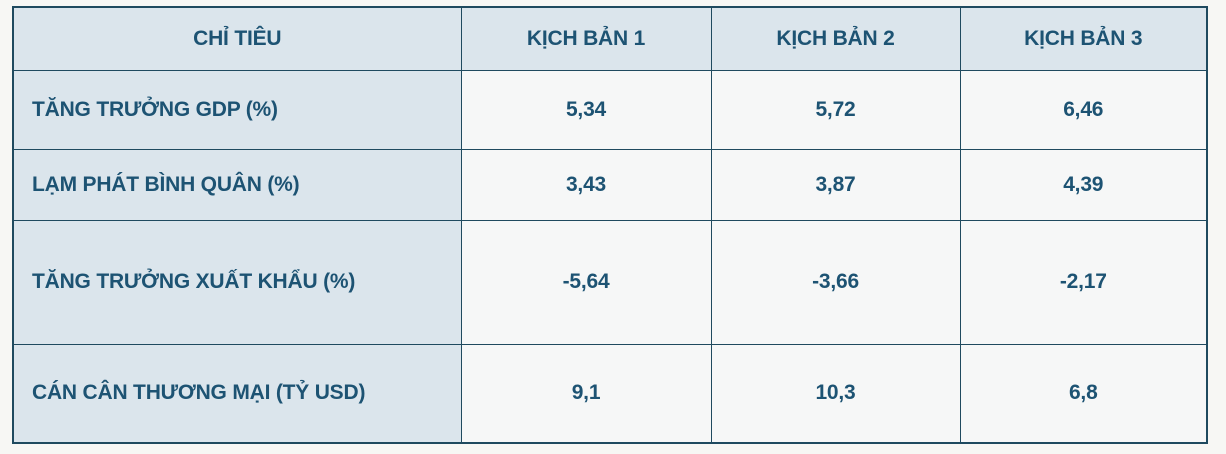  I want to click on column-header-scenario-2: KỊCH BẢN 2, so click(835, 38).